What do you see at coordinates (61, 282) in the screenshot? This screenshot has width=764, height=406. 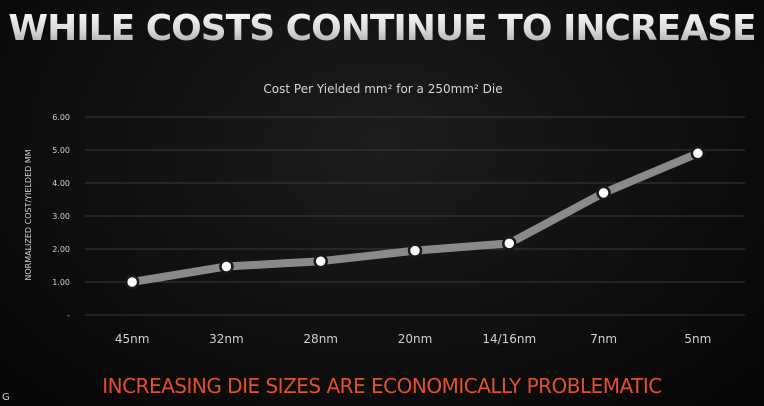 I see `y-tick-label: 1.00` at bounding box center [61, 282].